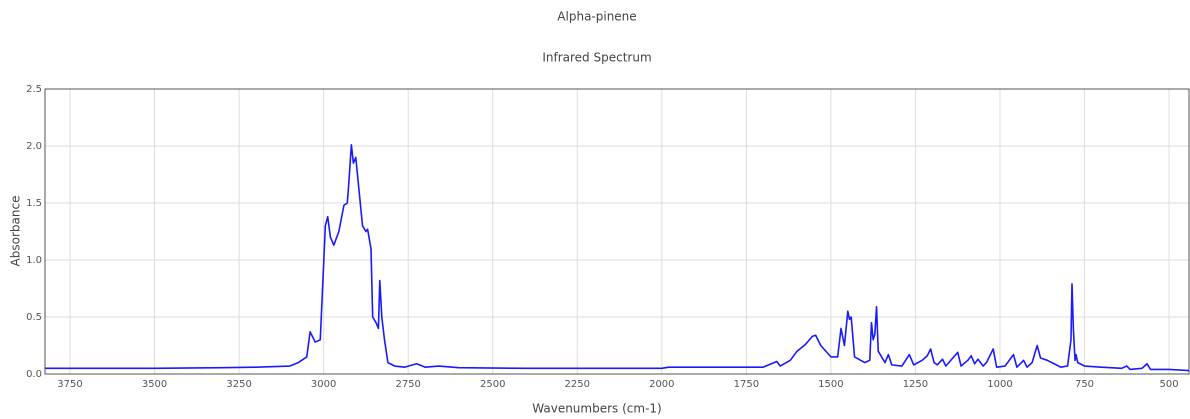 The image size is (1190, 419). Describe the element at coordinates (238, 384) in the screenshot. I see `x-tick-label: 3250` at that location.